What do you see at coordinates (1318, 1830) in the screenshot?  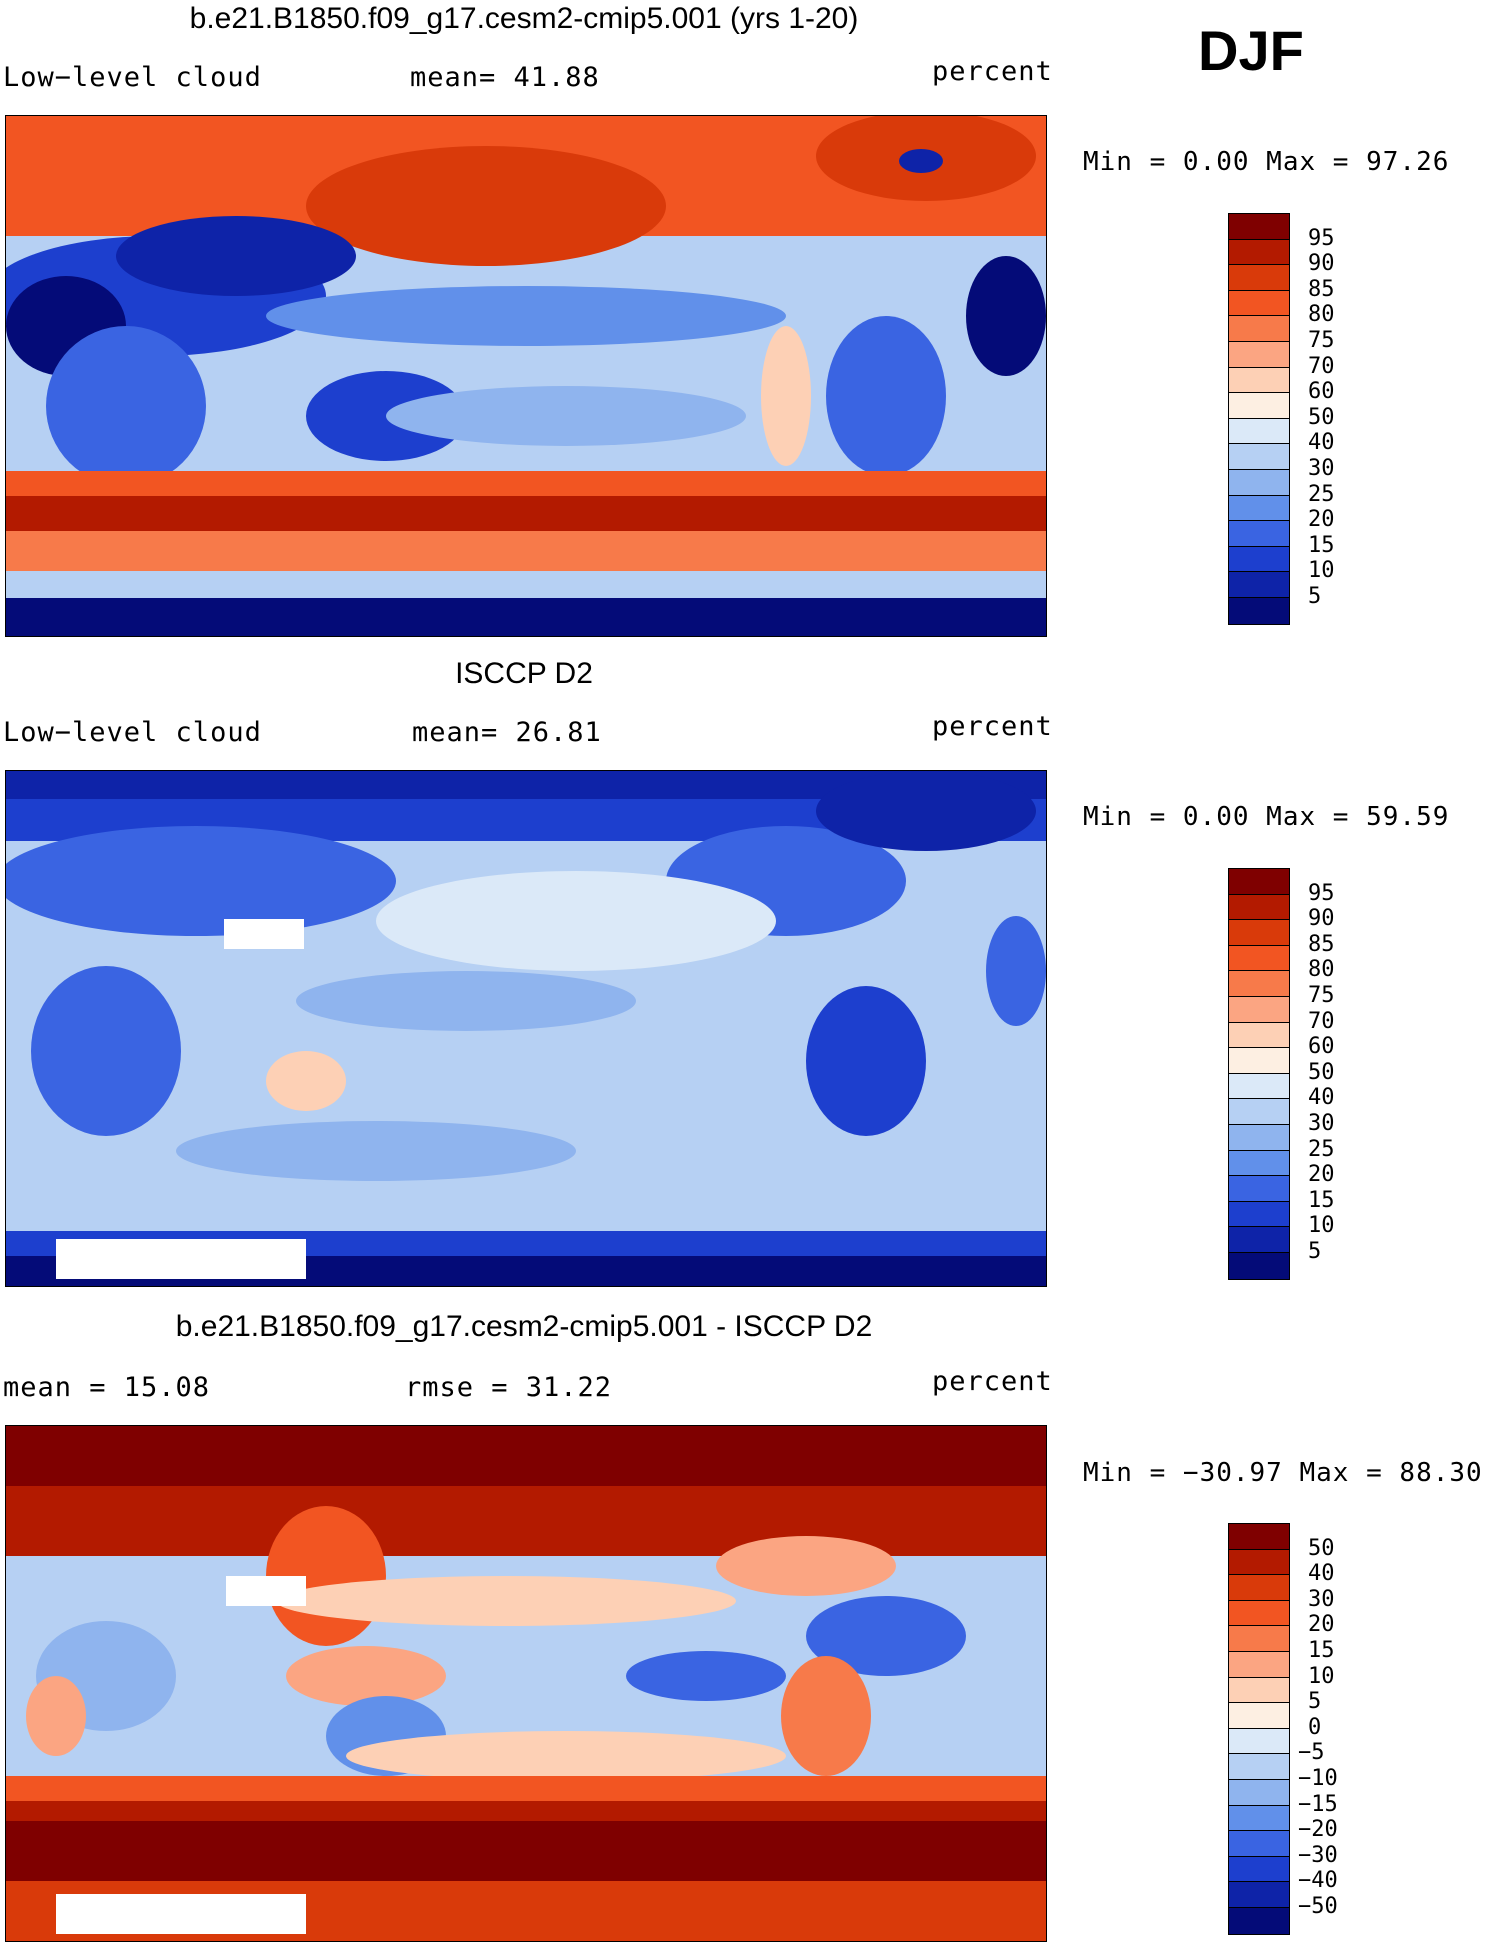 I see `colorbar-level-label: −20` at bounding box center [1318, 1830].